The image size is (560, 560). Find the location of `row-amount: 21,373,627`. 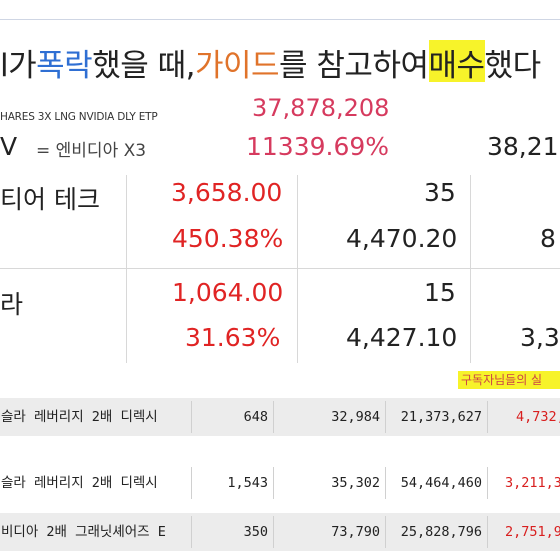

row-amount: 21,373,627 is located at coordinates (441, 417).